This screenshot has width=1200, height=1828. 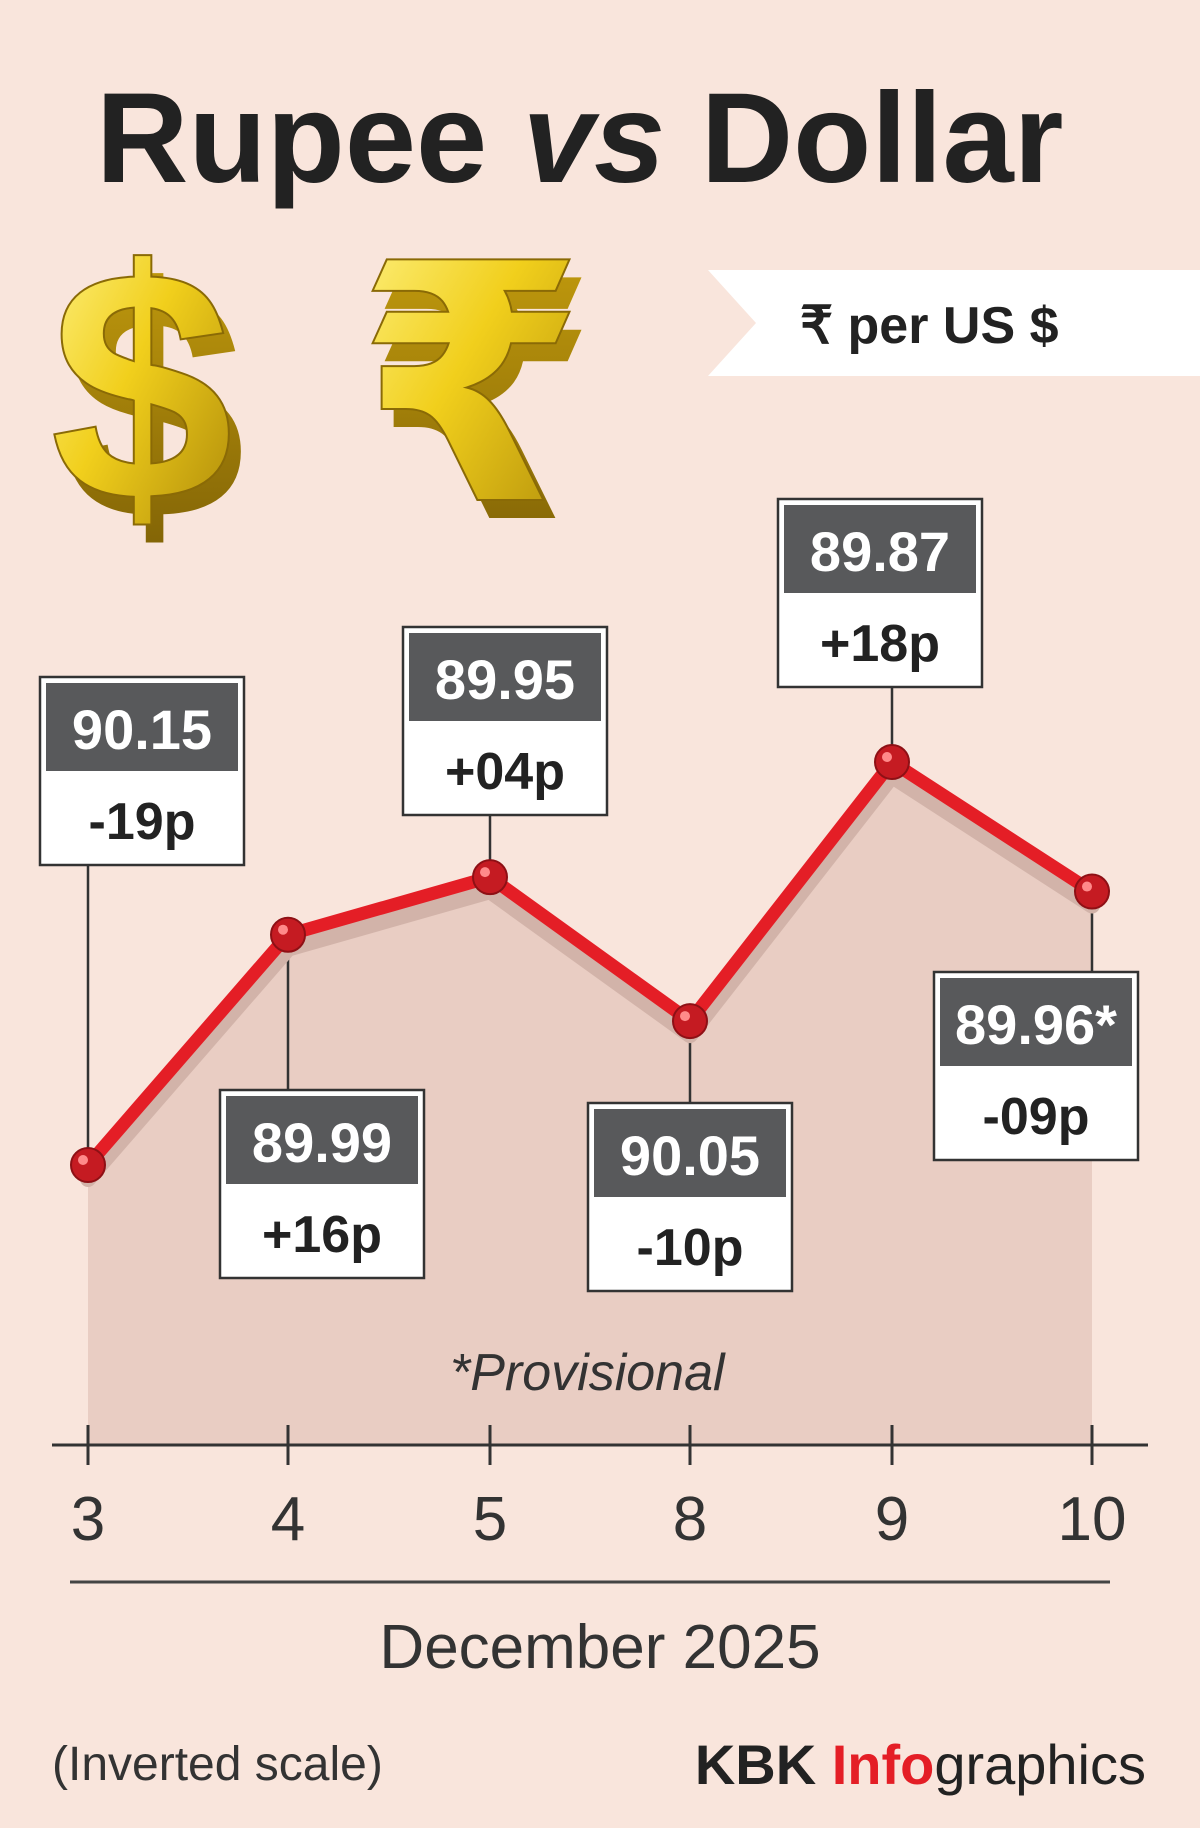 I want to click on value-box: 90.05 -10p, so click(x=690, y=1197).